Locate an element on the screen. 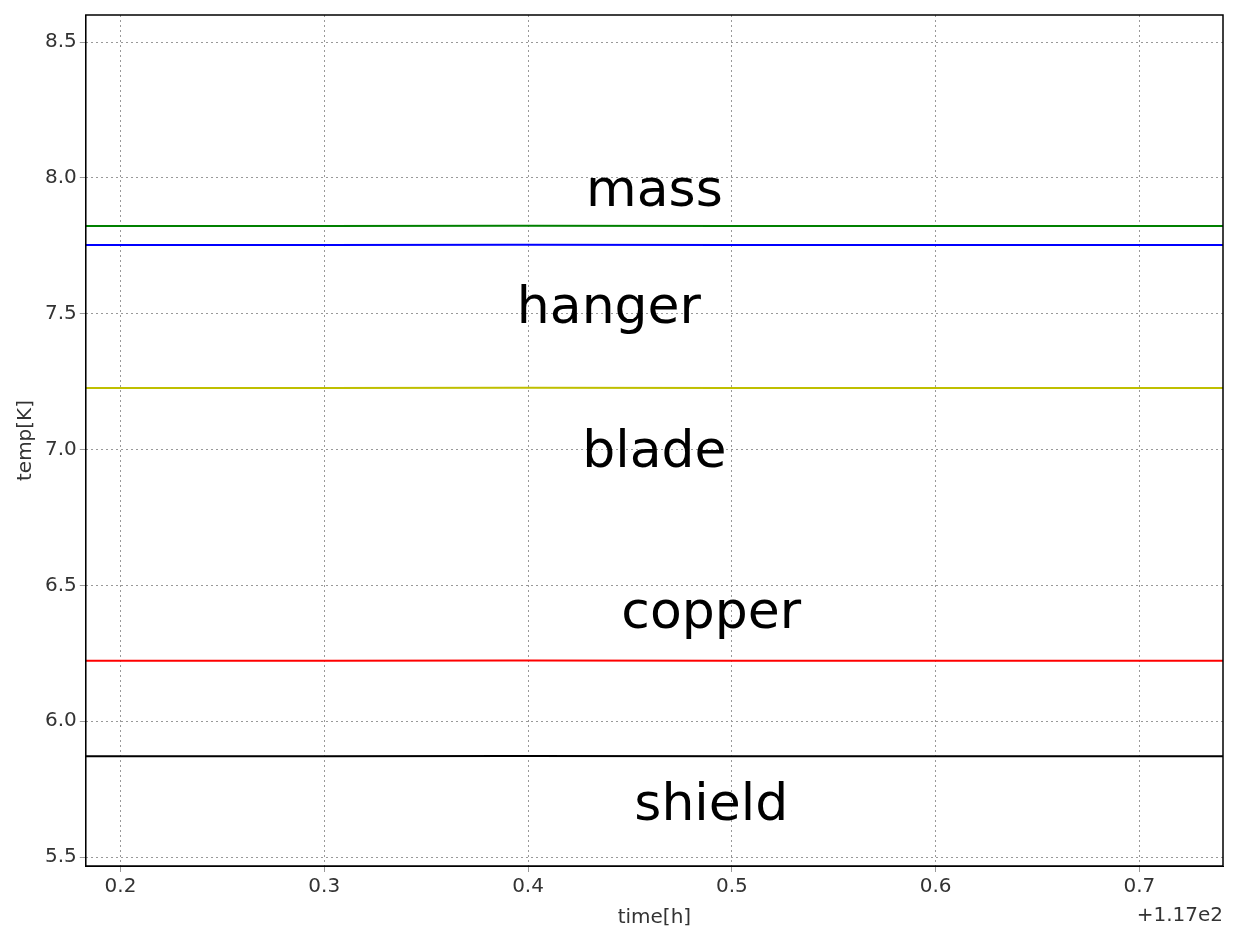 The width and height of the screenshot is (1257, 942). x-tick-label: 0.4 is located at coordinates (528, 885).